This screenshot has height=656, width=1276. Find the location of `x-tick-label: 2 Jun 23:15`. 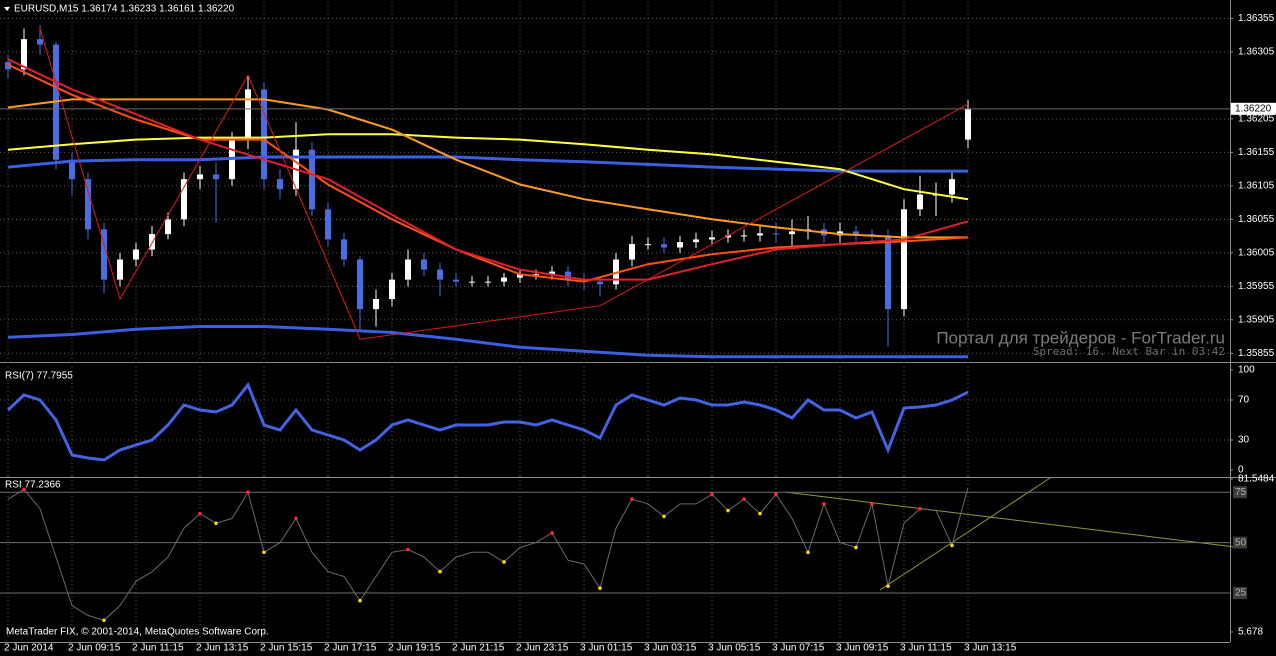

x-tick-label: 2 Jun 23:15 is located at coordinates (542, 648).